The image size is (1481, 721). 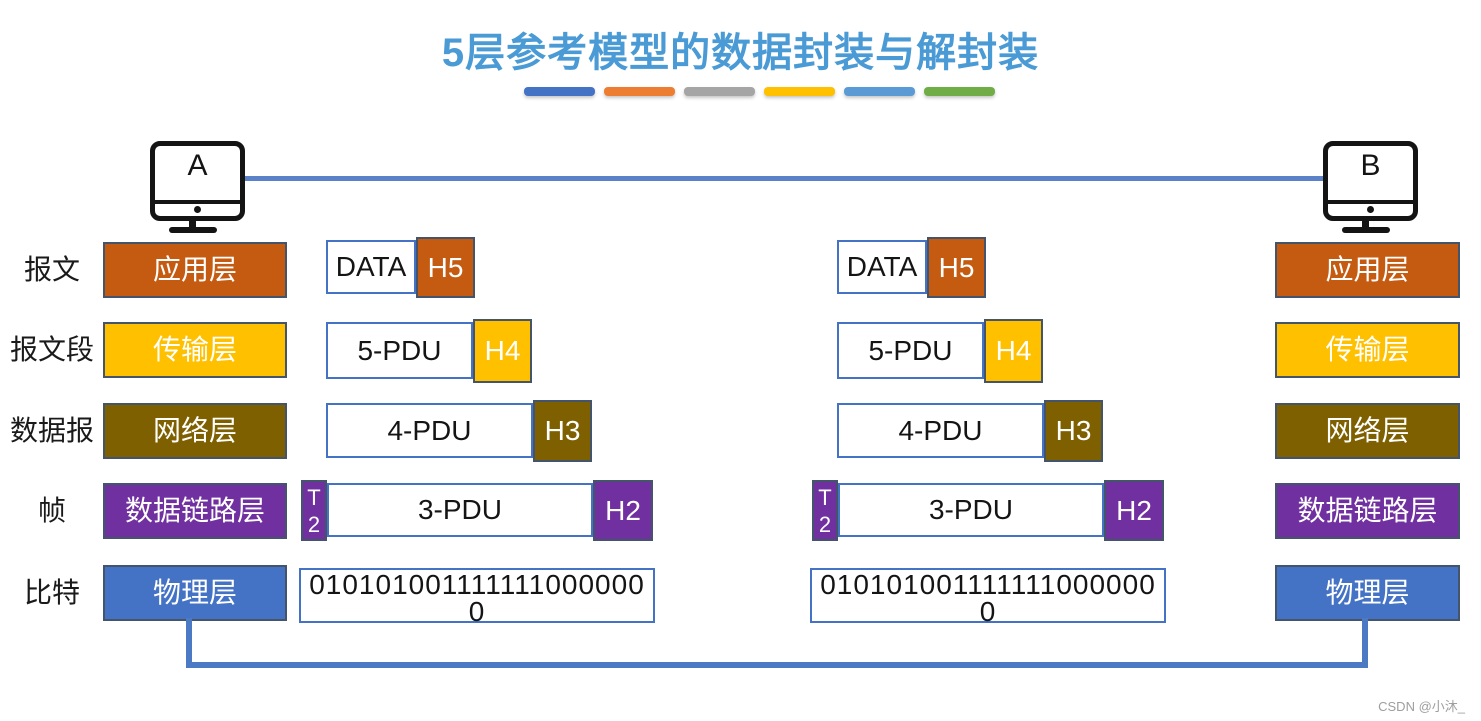 I want to click on row-label-bit: 比特, so click(x=51, y=592).